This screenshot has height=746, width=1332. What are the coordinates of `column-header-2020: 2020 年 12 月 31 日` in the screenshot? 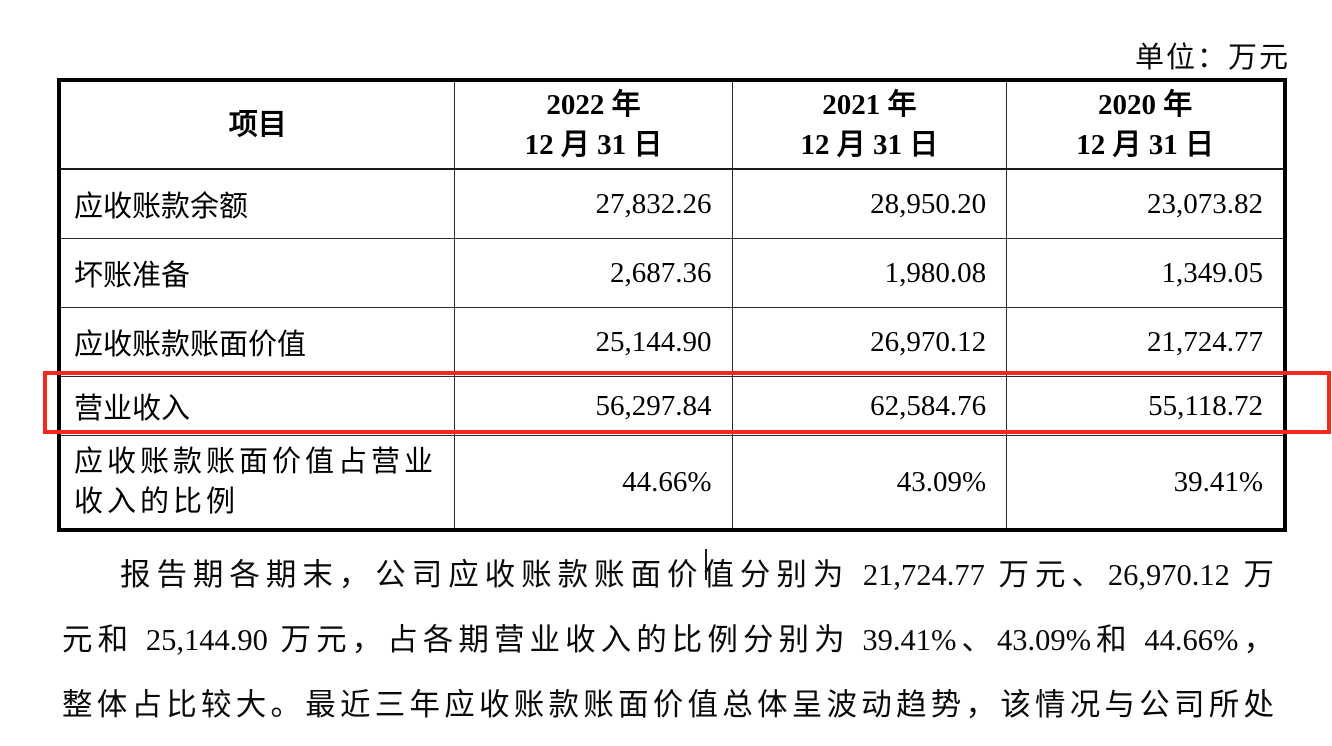 It's located at (1146, 124).